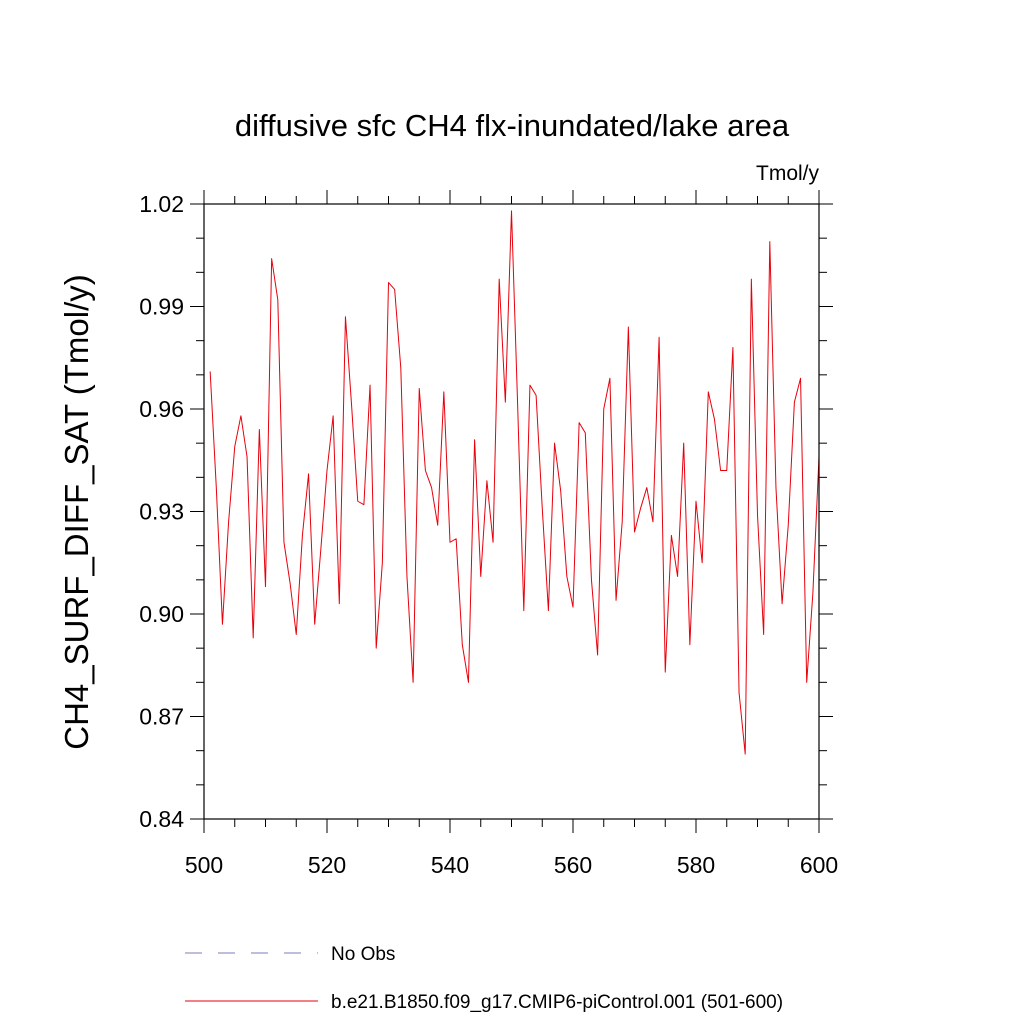  What do you see at coordinates (450, 865) in the screenshot?
I see `x-tick-label: 540` at bounding box center [450, 865].